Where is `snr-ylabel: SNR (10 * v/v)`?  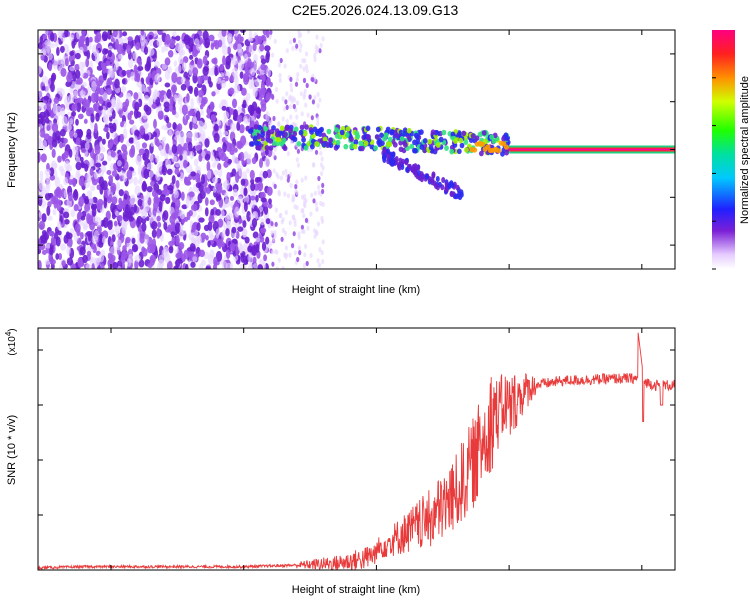 snr-ylabel: SNR (10 * v/v) is located at coordinates (12, 450).